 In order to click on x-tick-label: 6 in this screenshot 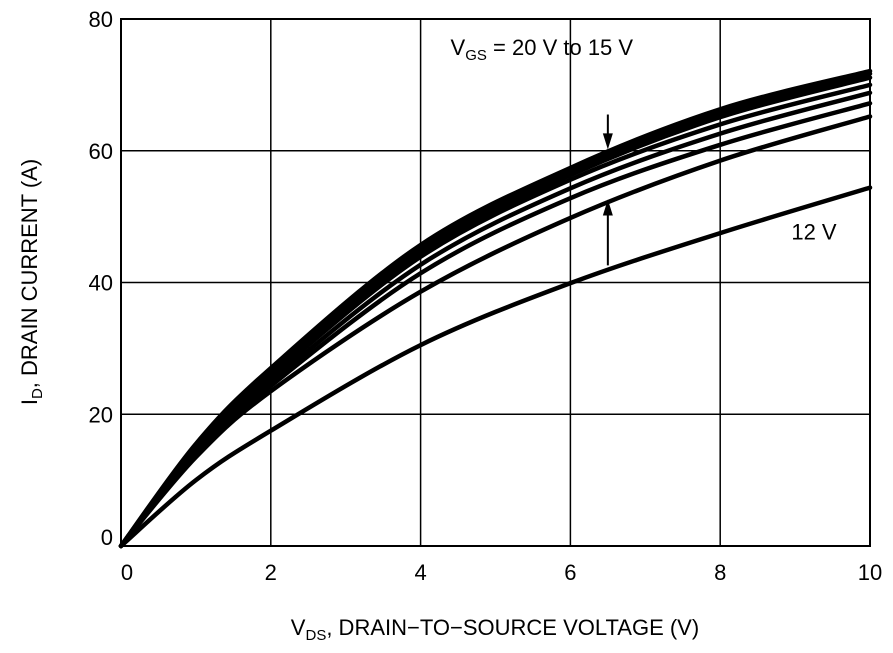, I will do `click(570, 572)`.